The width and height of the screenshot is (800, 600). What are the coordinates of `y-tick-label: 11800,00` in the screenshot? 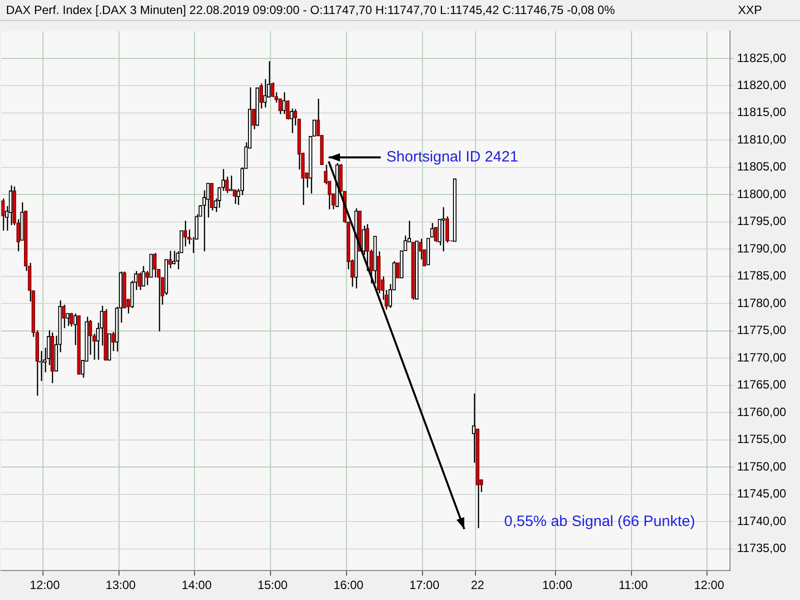 It's located at (761, 193).